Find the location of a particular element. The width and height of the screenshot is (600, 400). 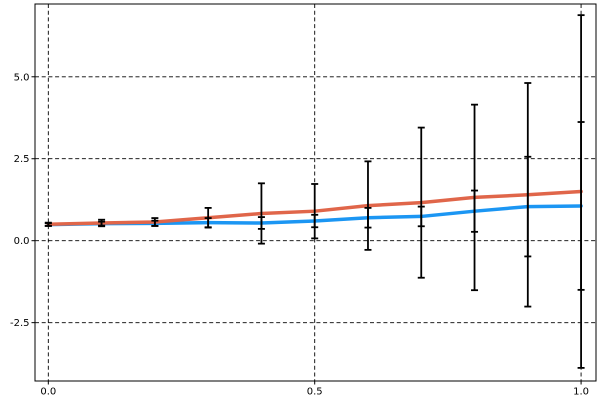

y-axis-tick-label: 2.5 is located at coordinates (22, 159).